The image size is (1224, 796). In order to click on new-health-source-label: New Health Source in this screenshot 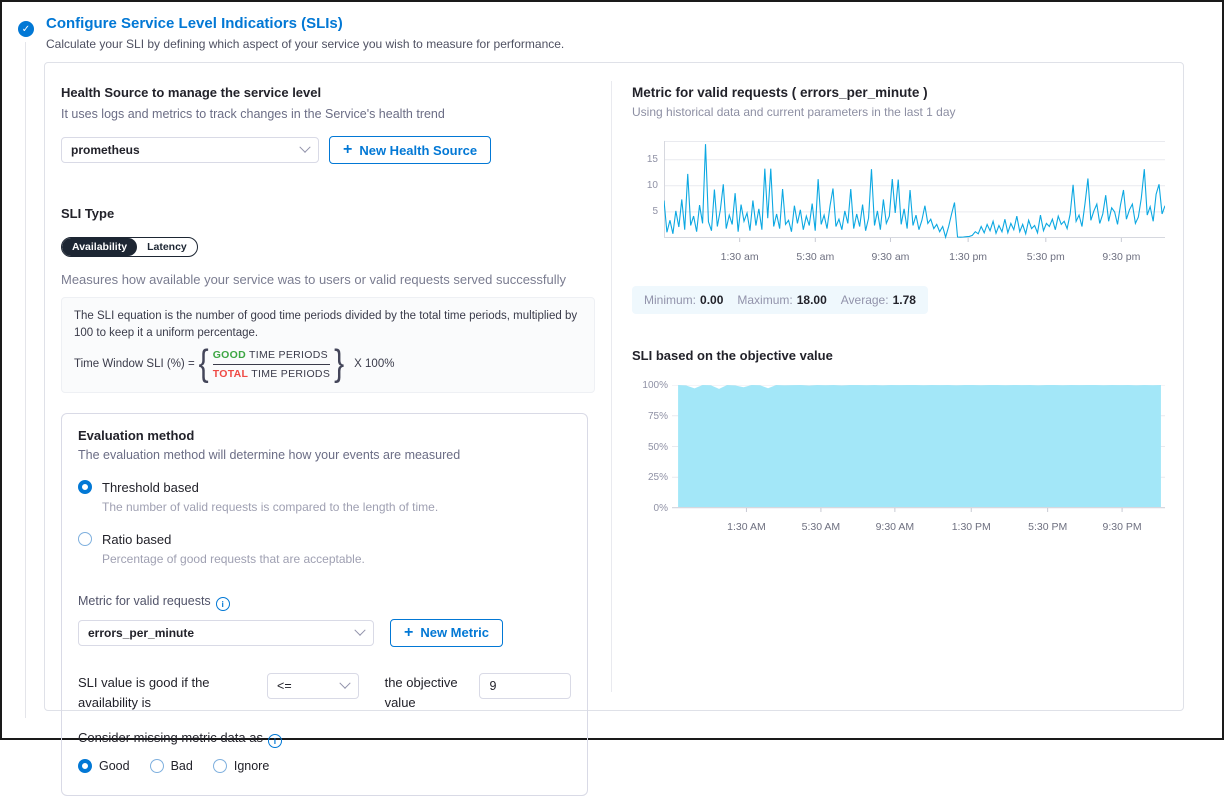, I will do `click(418, 150)`.